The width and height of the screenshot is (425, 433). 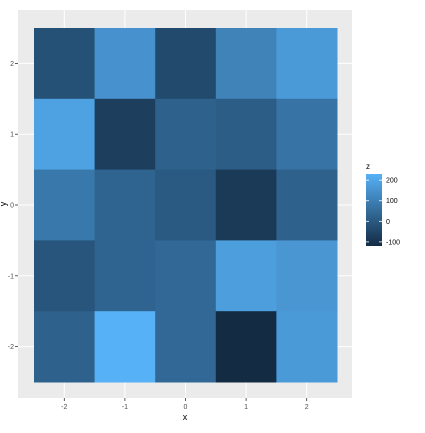 What do you see at coordinates (185, 417) in the screenshot?
I see `x-axis-title: x` at bounding box center [185, 417].